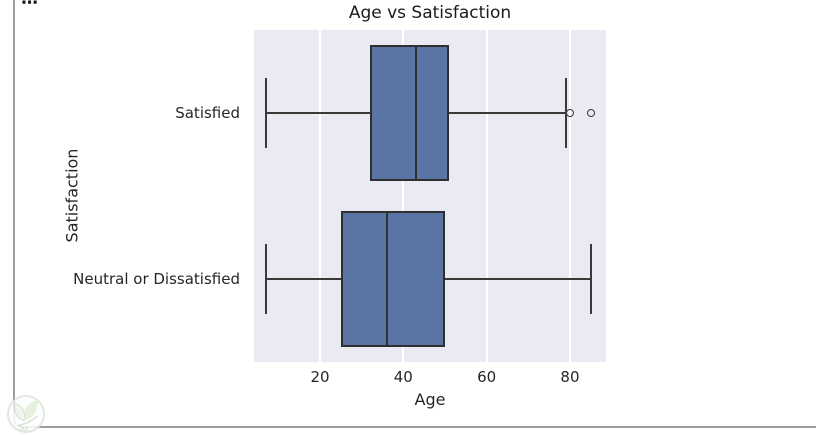 This screenshot has width=816, height=435. Describe the element at coordinates (403, 377) in the screenshot. I see `x-tick-label: 40` at that location.